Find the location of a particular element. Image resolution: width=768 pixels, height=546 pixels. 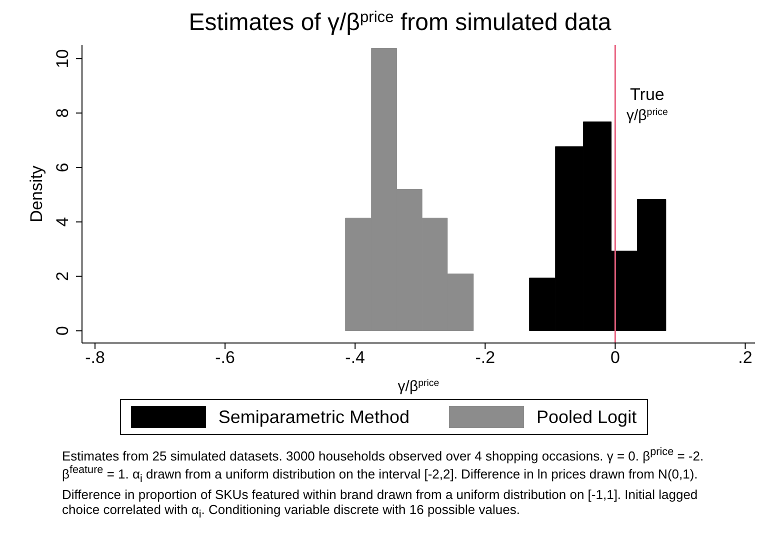

x-tick-label: -.2 is located at coordinates (485, 358).